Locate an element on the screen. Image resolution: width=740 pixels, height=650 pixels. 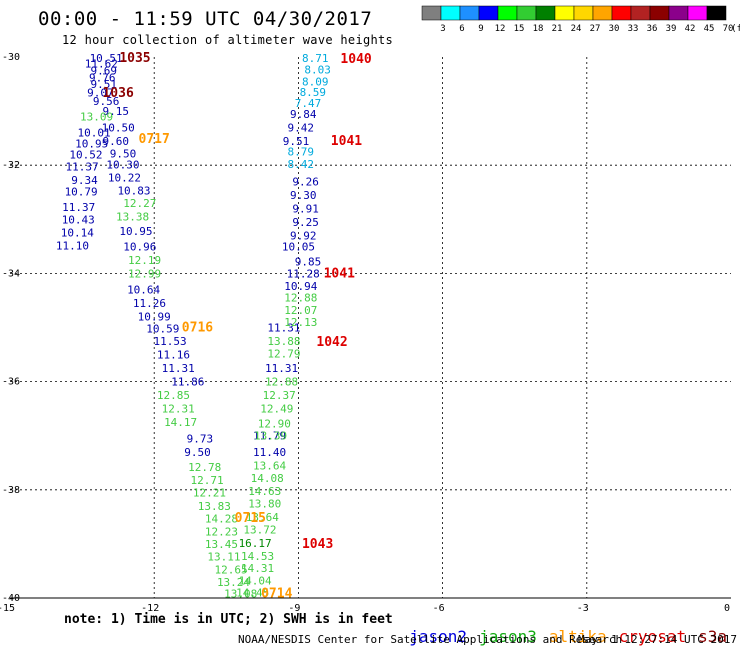
data-point: 11.10 is located at coordinates (72, 245).